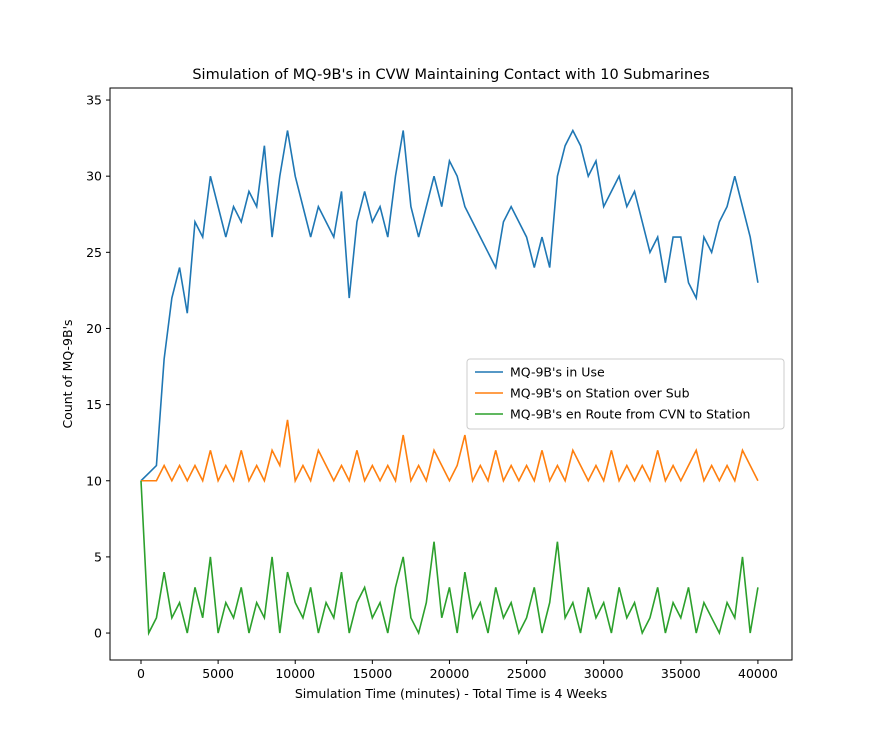  What do you see at coordinates (94, 480) in the screenshot?
I see `y-tick-label: 10` at bounding box center [94, 480].